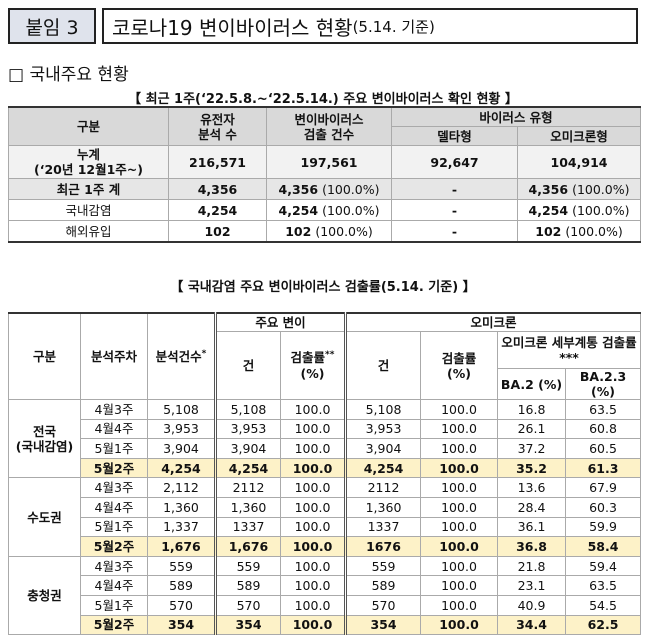 The width and height of the screenshot is (646, 635). What do you see at coordinates (114, 429) in the screenshot?
I see `table-cell: 4월4주` at bounding box center [114, 429].